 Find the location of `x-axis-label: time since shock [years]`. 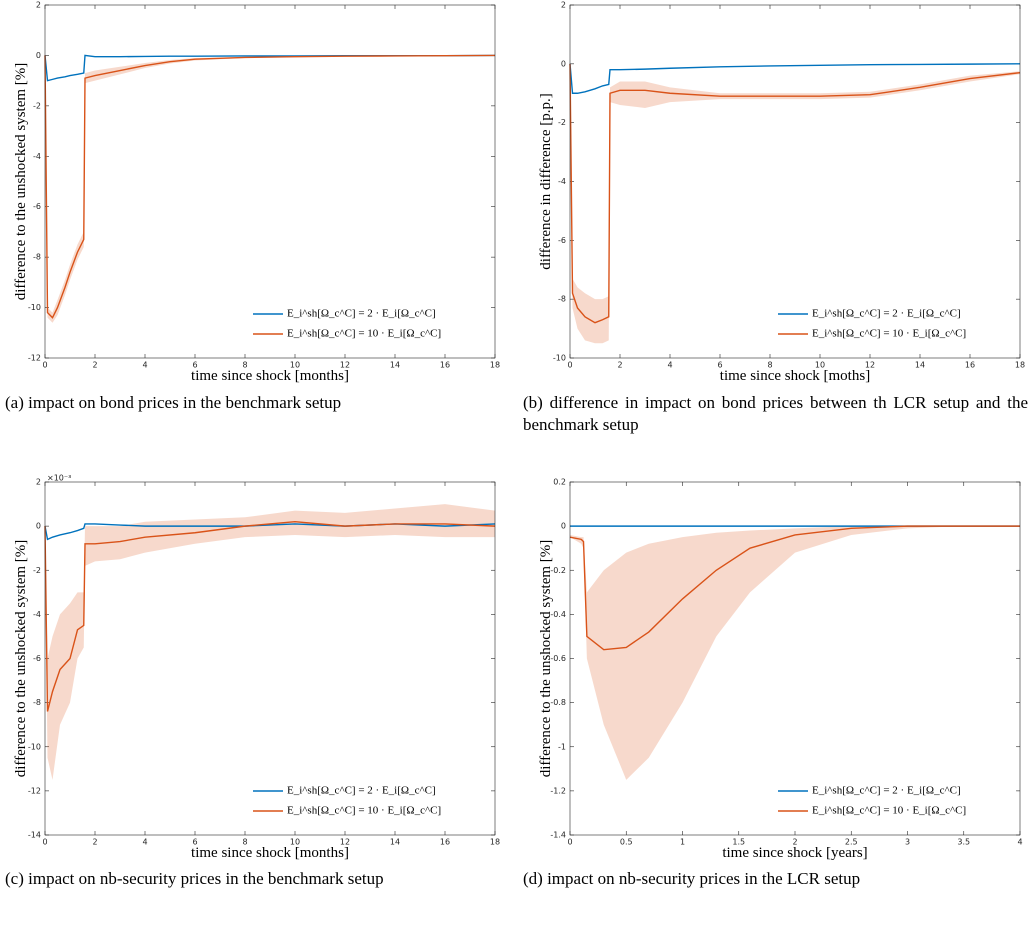

x-axis-label: time since shock [years] is located at coordinates (794, 853).